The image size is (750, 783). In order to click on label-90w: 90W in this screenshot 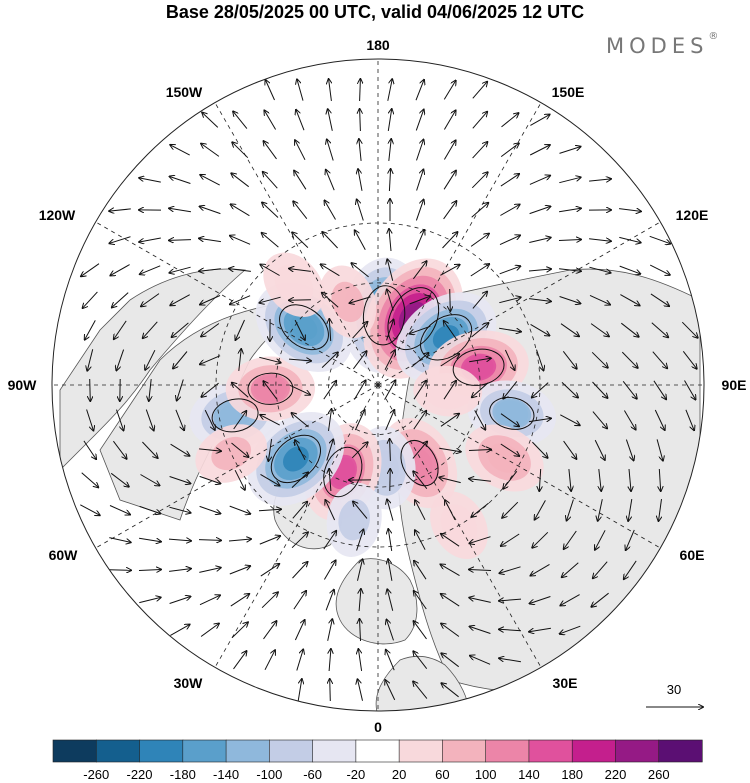, I will do `click(23, 385)`.